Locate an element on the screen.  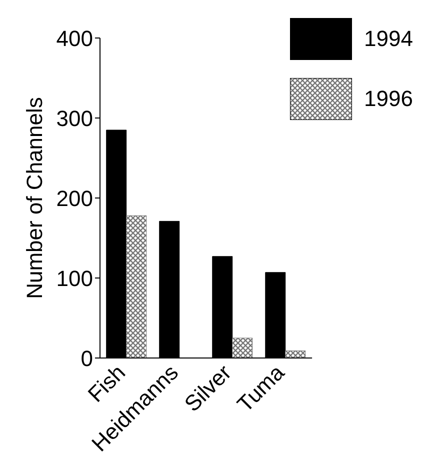
legend-label: 1996 is located at coordinates (388, 99).